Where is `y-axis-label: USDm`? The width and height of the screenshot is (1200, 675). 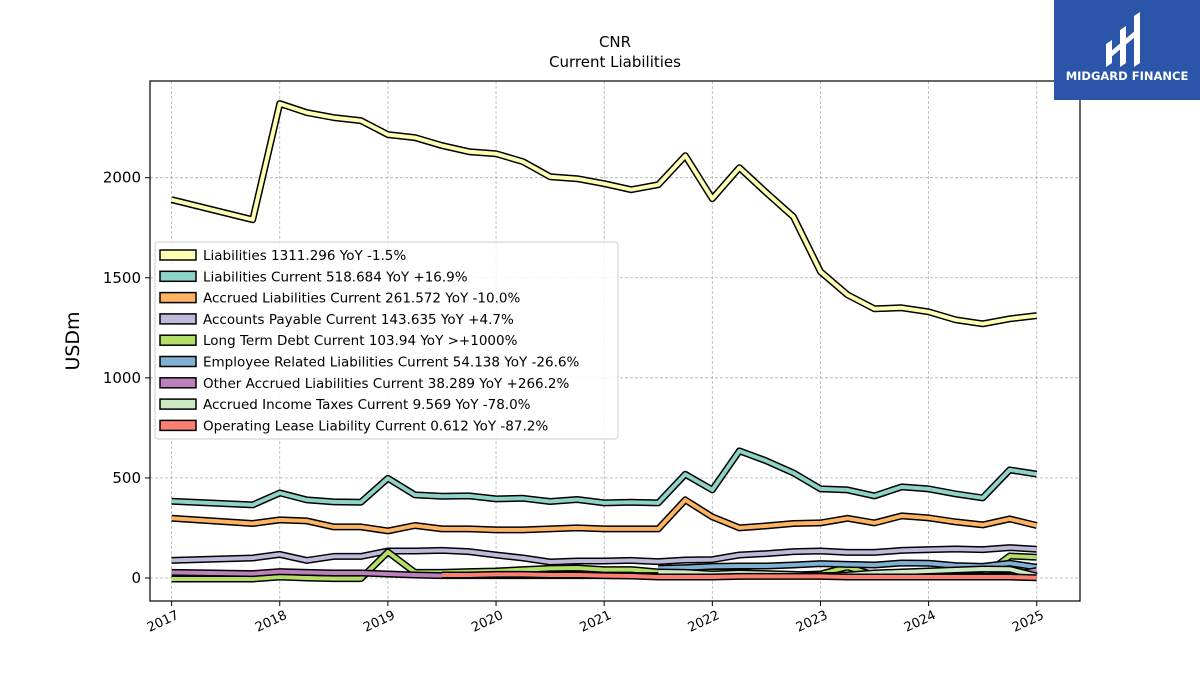 y-axis-label: USDm is located at coordinates (73, 340).